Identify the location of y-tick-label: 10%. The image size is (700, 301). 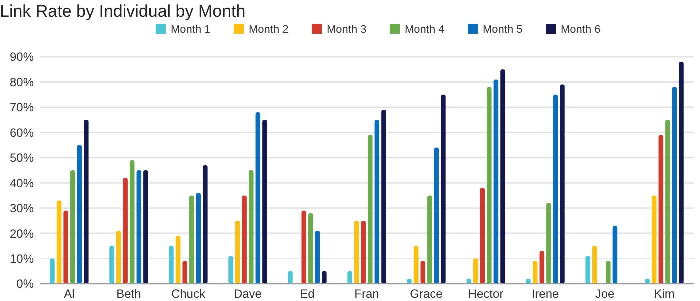
(22, 259).